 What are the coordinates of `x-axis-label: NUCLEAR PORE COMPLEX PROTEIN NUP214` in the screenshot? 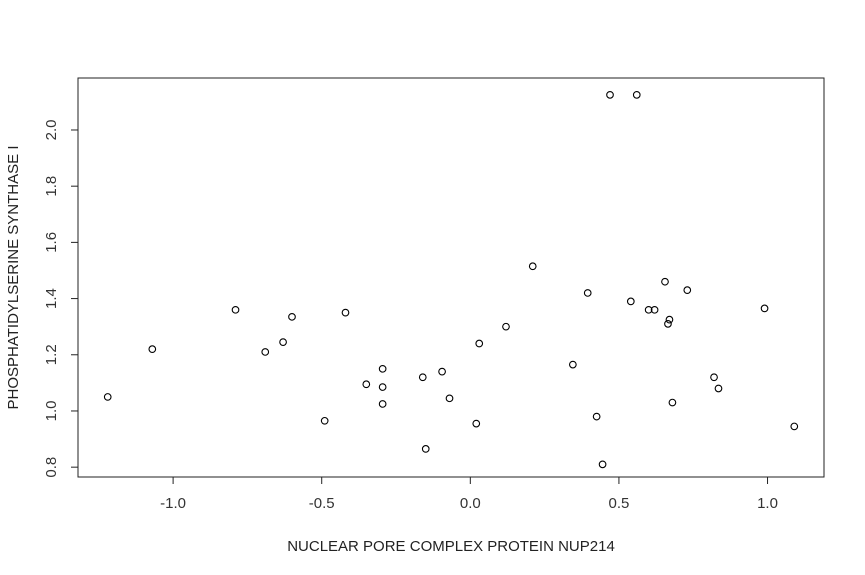 It's located at (451, 546).